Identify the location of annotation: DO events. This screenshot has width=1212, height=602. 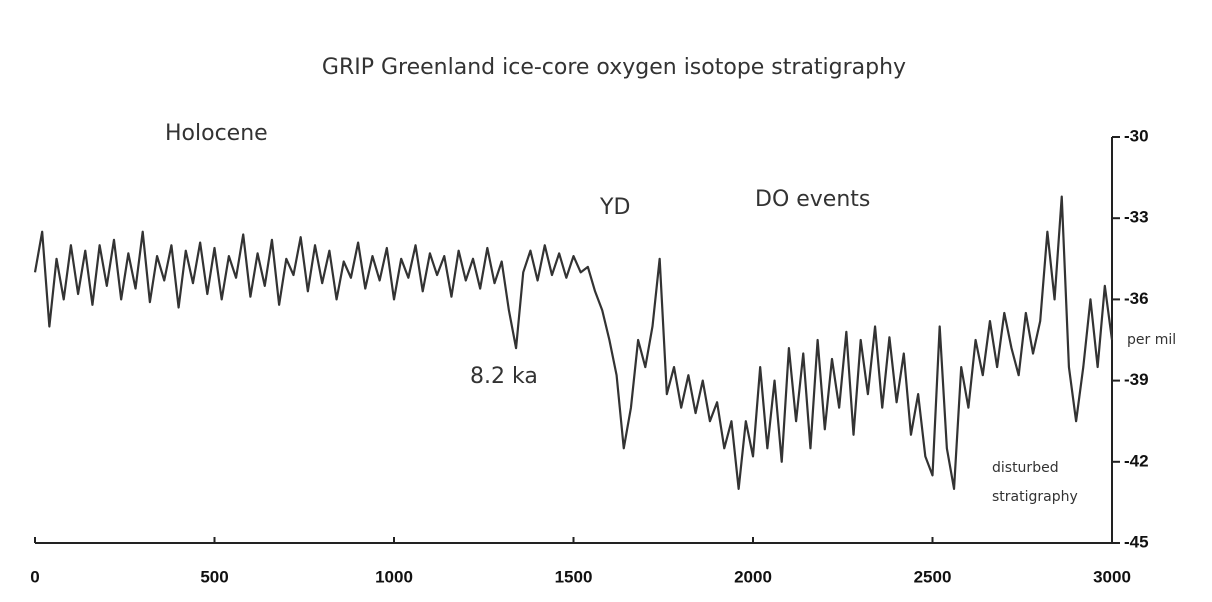
(812, 199).